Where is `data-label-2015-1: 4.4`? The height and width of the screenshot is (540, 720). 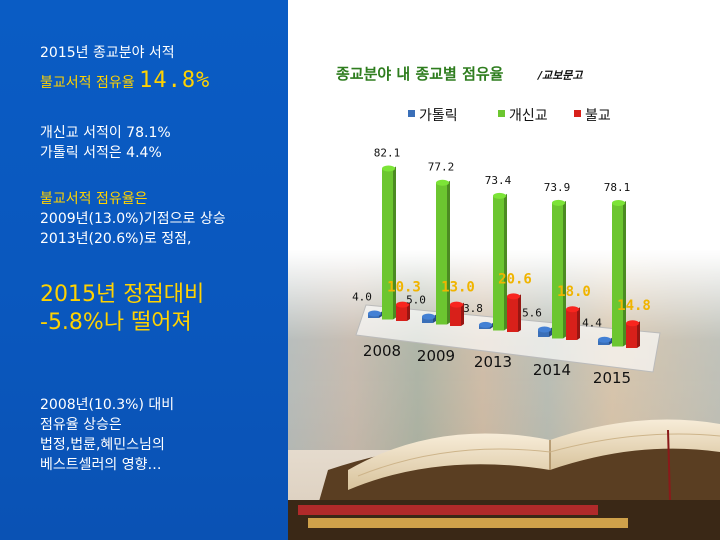
data-label-2015-1: 4.4 is located at coordinates (592, 323).